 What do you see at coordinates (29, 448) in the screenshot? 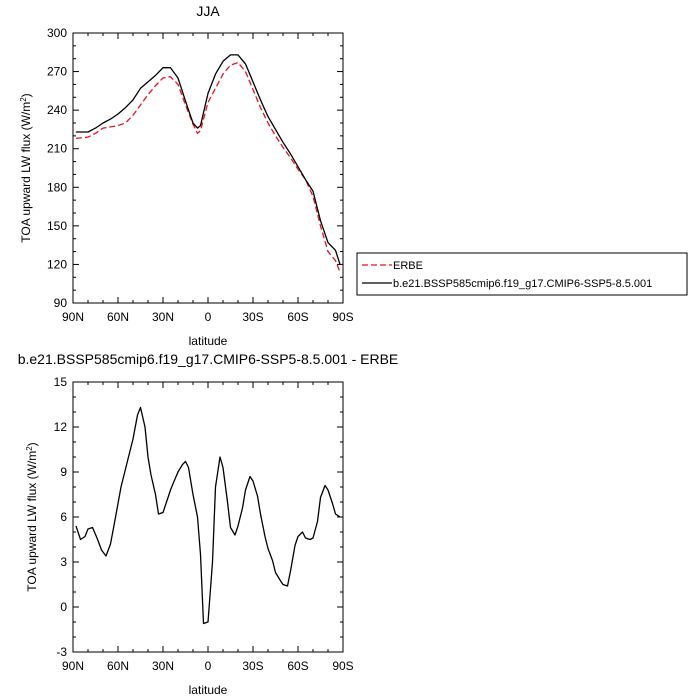
I see `bottom-y-axis-label-sup: 2` at bounding box center [29, 448].